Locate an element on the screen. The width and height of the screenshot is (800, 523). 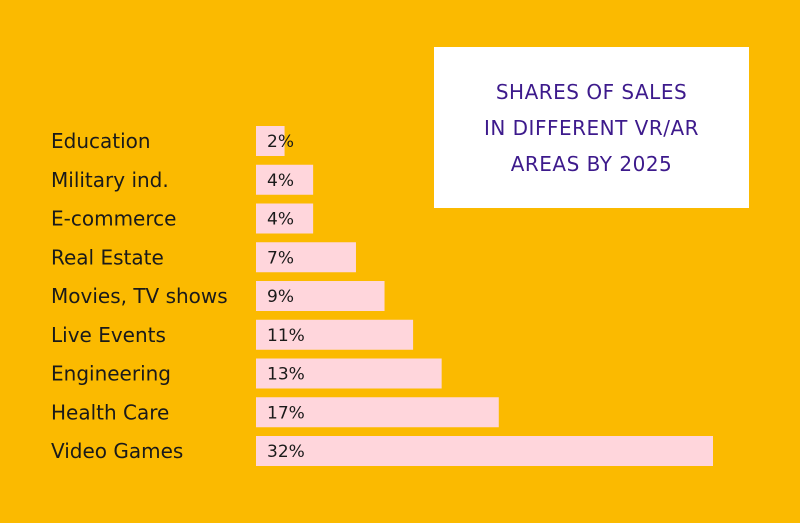
value-label: 9% is located at coordinates (280, 297).